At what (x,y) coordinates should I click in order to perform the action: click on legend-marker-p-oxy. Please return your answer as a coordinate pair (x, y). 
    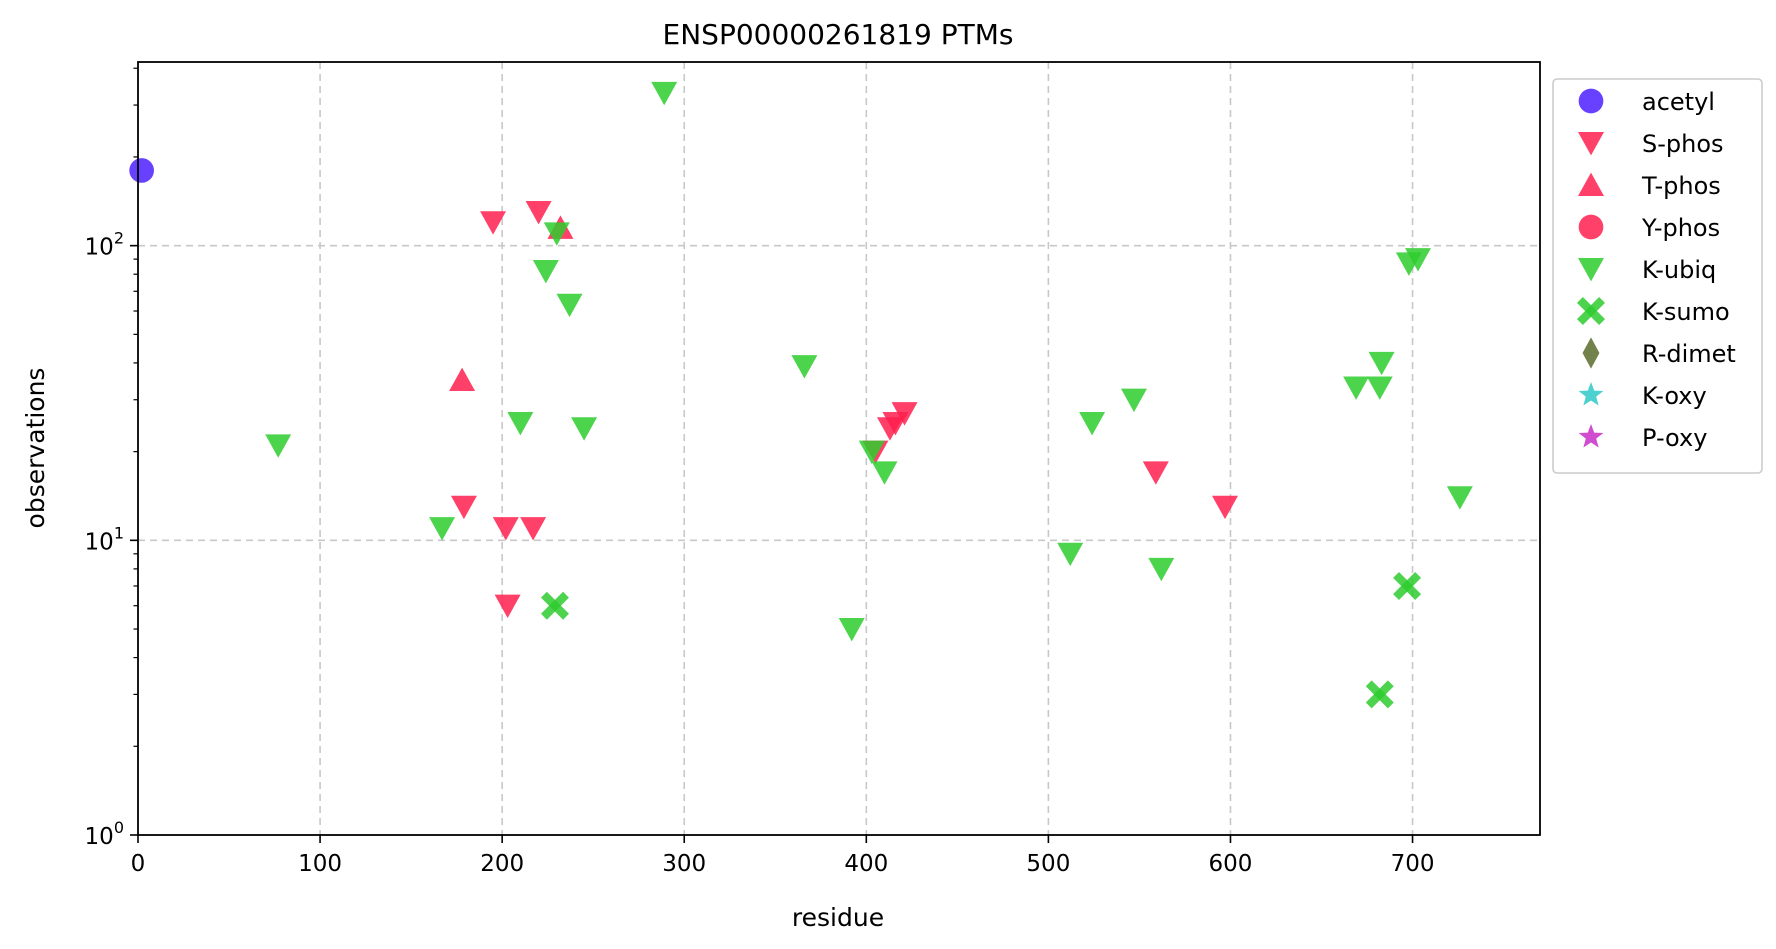
    Looking at the image, I should click on (1591, 436).